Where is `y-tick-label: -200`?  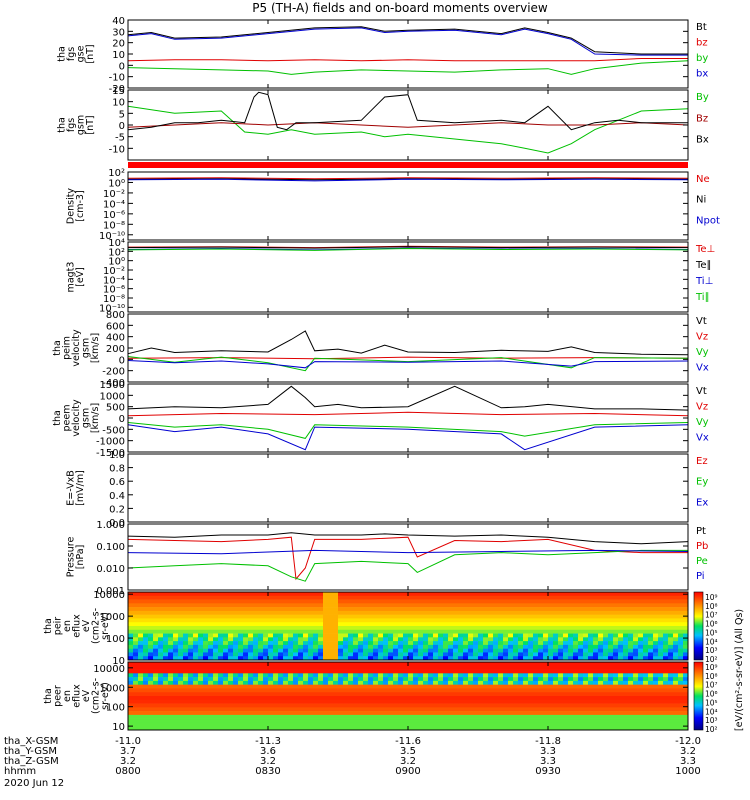 y-tick-label: -200 is located at coordinates (113, 372).